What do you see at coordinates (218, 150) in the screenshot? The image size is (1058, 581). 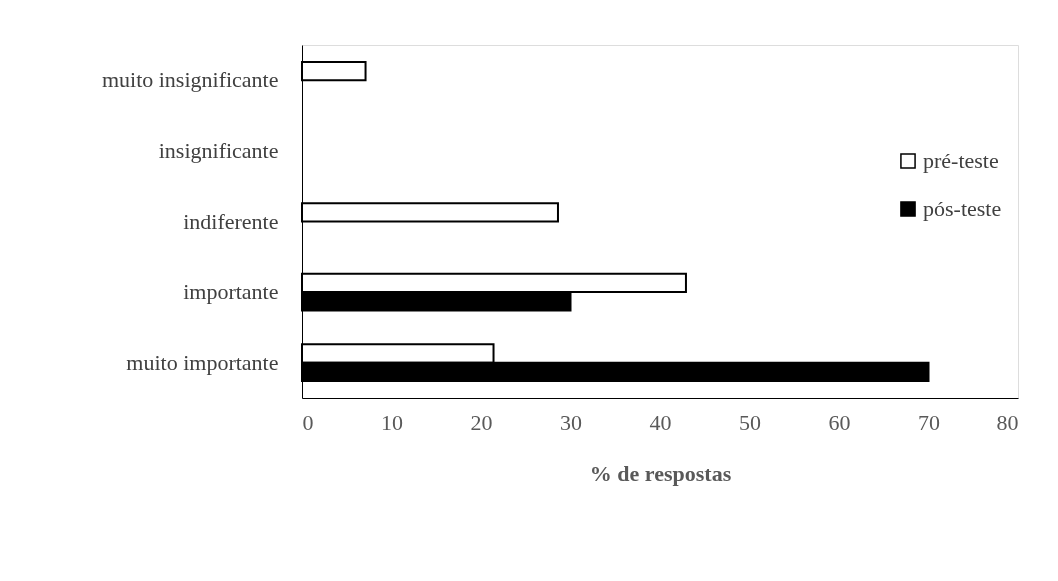 I see `y-tick-label: insignificante` at bounding box center [218, 150].